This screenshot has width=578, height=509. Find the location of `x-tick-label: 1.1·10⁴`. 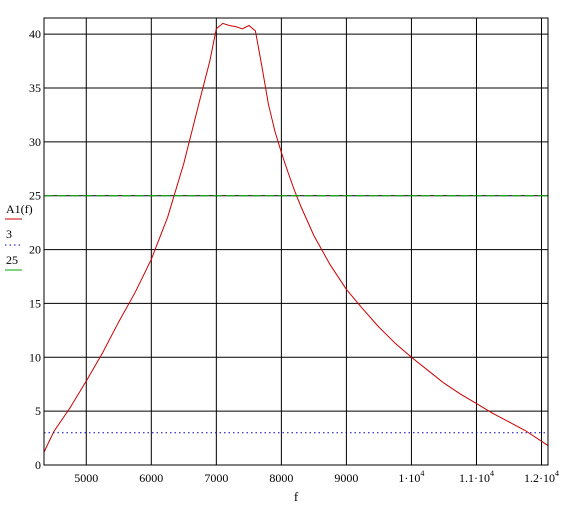

x-tick-label: 1.1·10⁴ is located at coordinates (476, 477).